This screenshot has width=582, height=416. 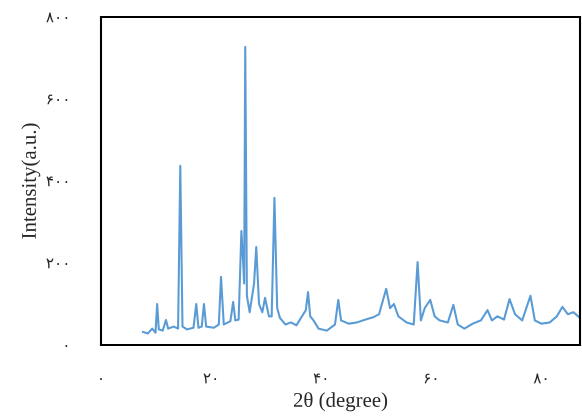 What do you see at coordinates (540, 379) in the screenshot?
I see `x-tick-label: ۸۰` at bounding box center [540, 379].